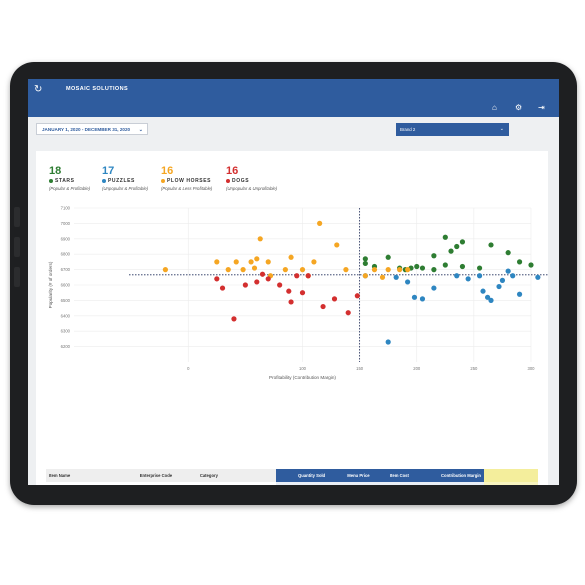 This screenshot has width=585, height=585. What do you see at coordinates (167, 171) in the screenshot?
I see `plow-horses-count: 16` at bounding box center [167, 171].